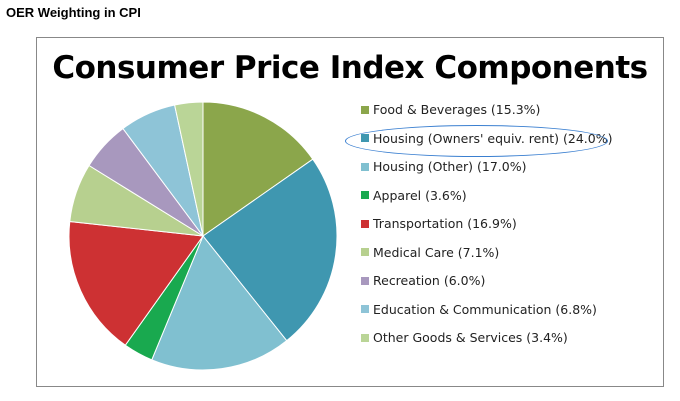 The height and width of the screenshot is (401, 680). I want to click on legend-item: Recreation (6.0%), so click(423, 280).